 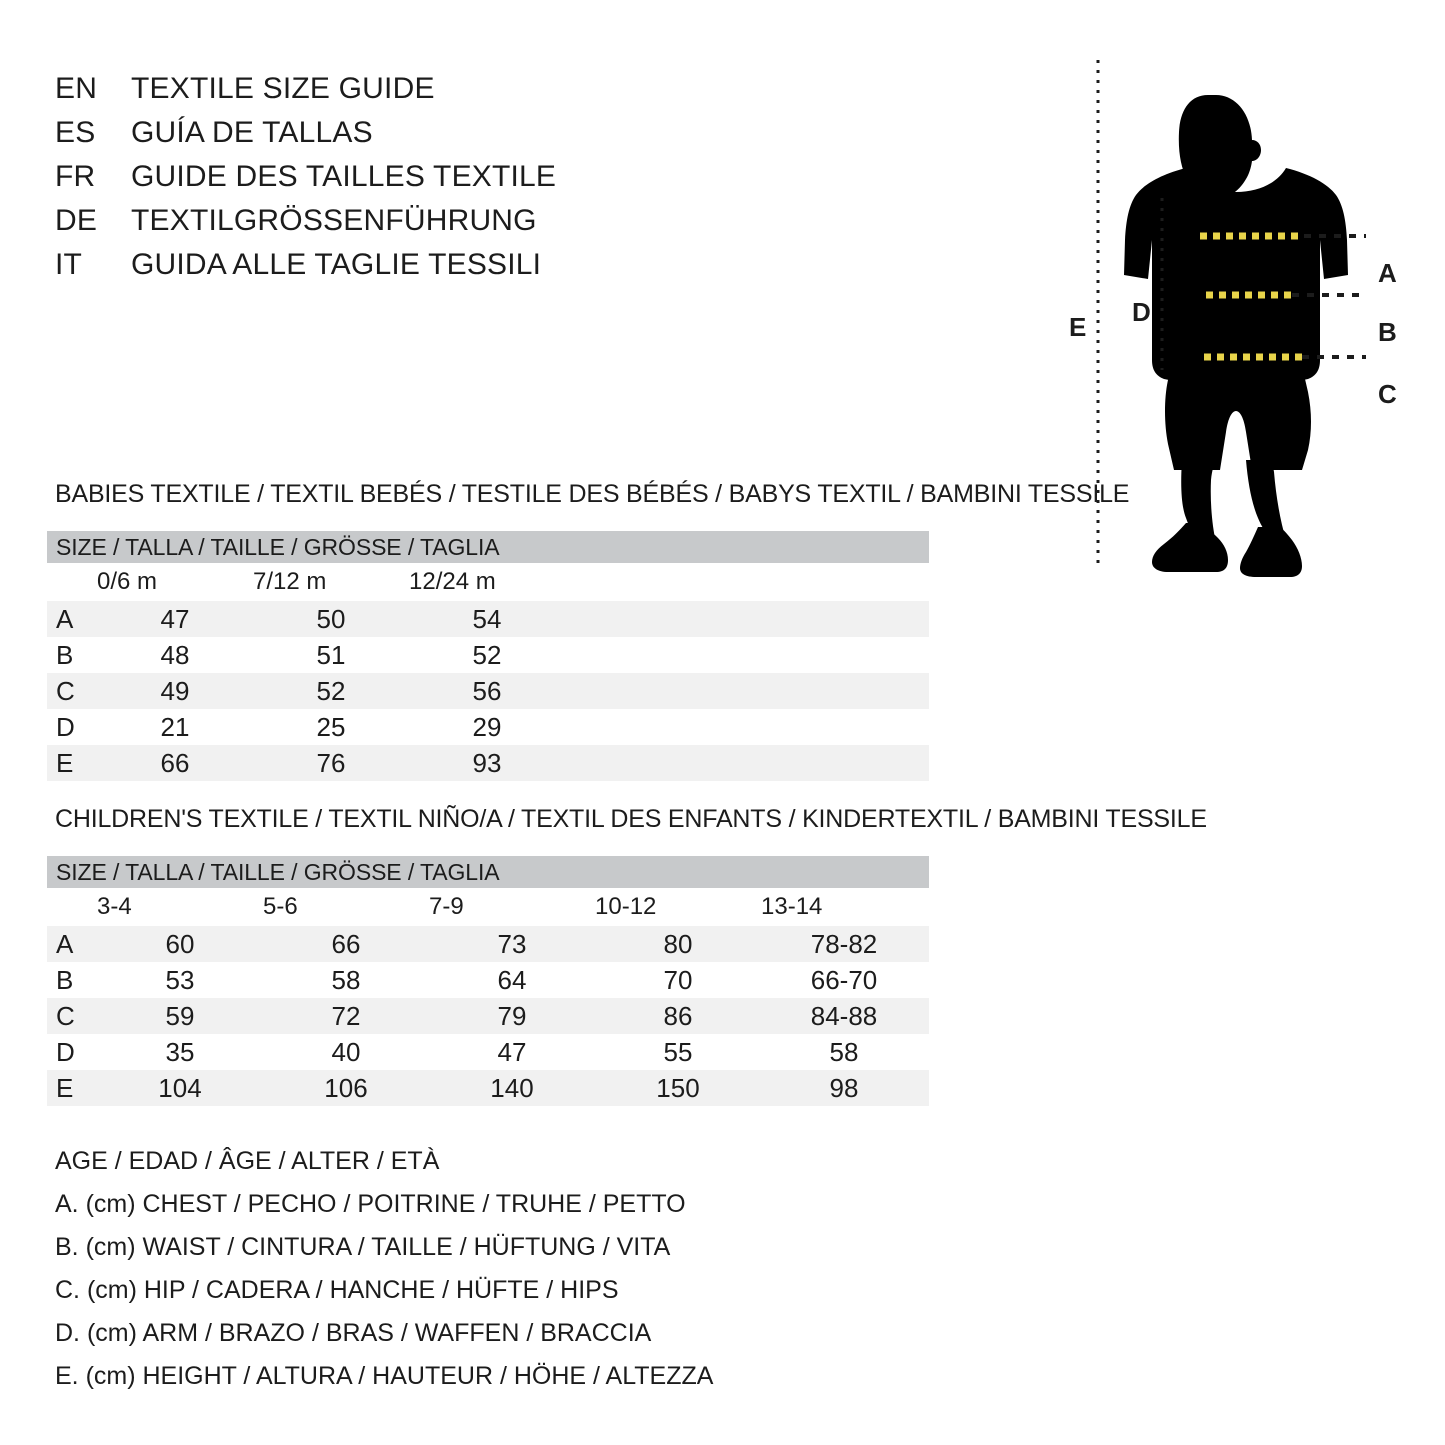 I want to click on children-column-header-row: 3-4 5-6 7-9 10-12 13-14, so click(x=488, y=907).